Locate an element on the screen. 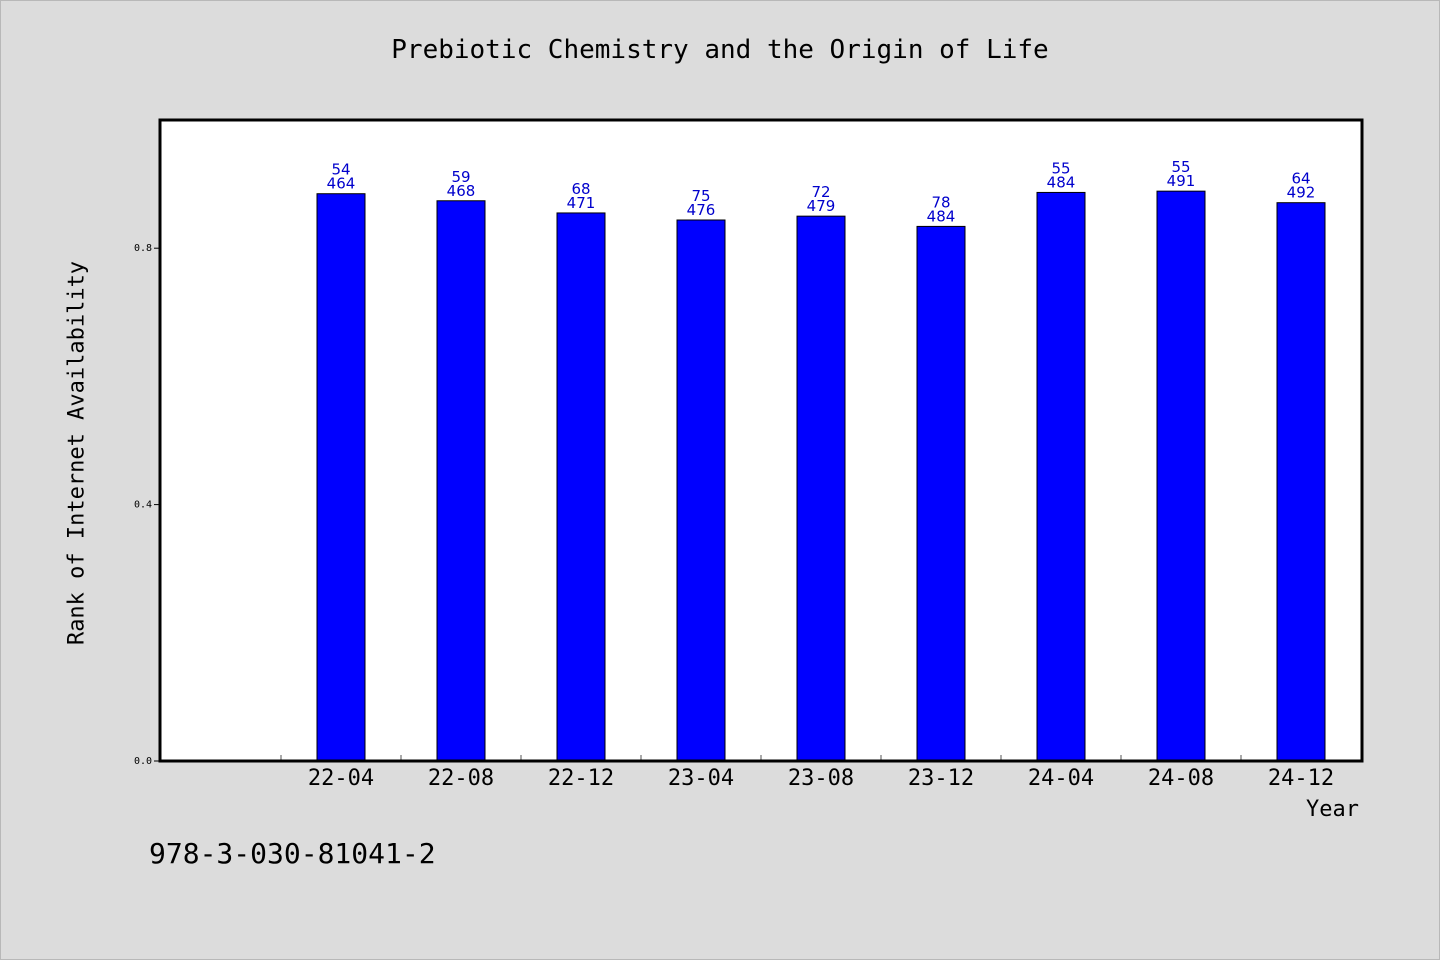  x-tick-label-23-12: 23-12 is located at coordinates (941, 778).